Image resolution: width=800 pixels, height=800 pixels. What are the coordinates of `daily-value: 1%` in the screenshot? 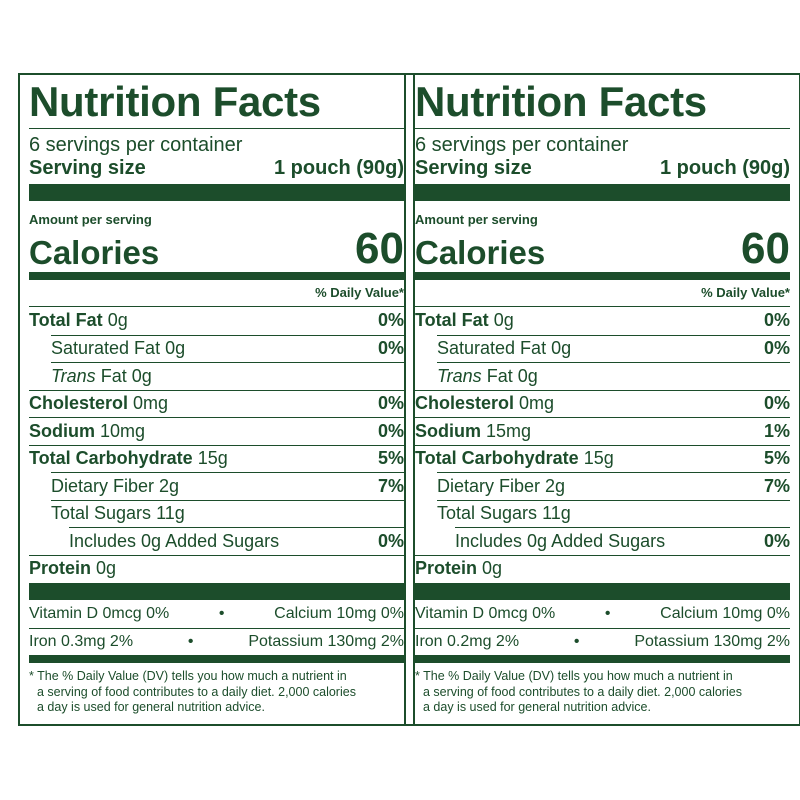 It's located at (776, 430).